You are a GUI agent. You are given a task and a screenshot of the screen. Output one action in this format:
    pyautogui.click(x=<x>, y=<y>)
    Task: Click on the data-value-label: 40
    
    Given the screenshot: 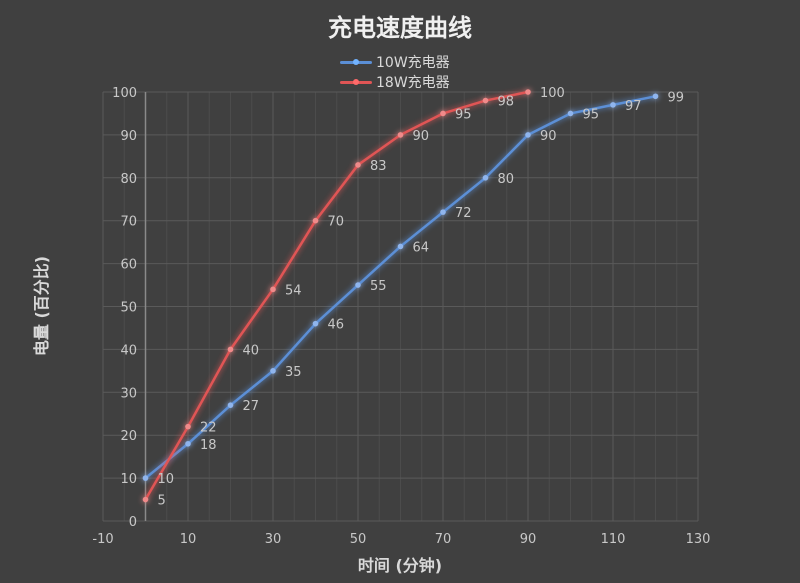 What is the action you would take?
    pyautogui.click(x=251, y=350)
    